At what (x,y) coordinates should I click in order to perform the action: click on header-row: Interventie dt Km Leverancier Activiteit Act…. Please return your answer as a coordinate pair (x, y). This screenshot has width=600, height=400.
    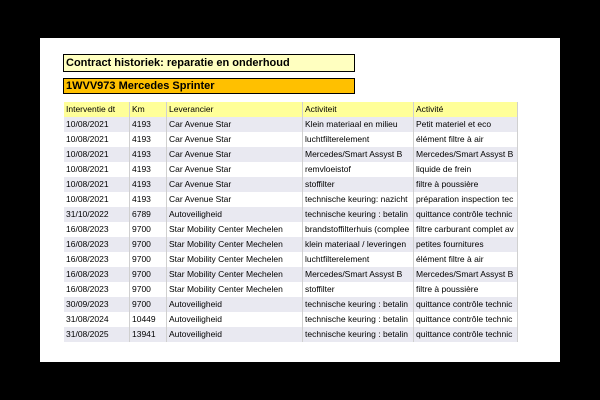
    Looking at the image, I should click on (291, 109).